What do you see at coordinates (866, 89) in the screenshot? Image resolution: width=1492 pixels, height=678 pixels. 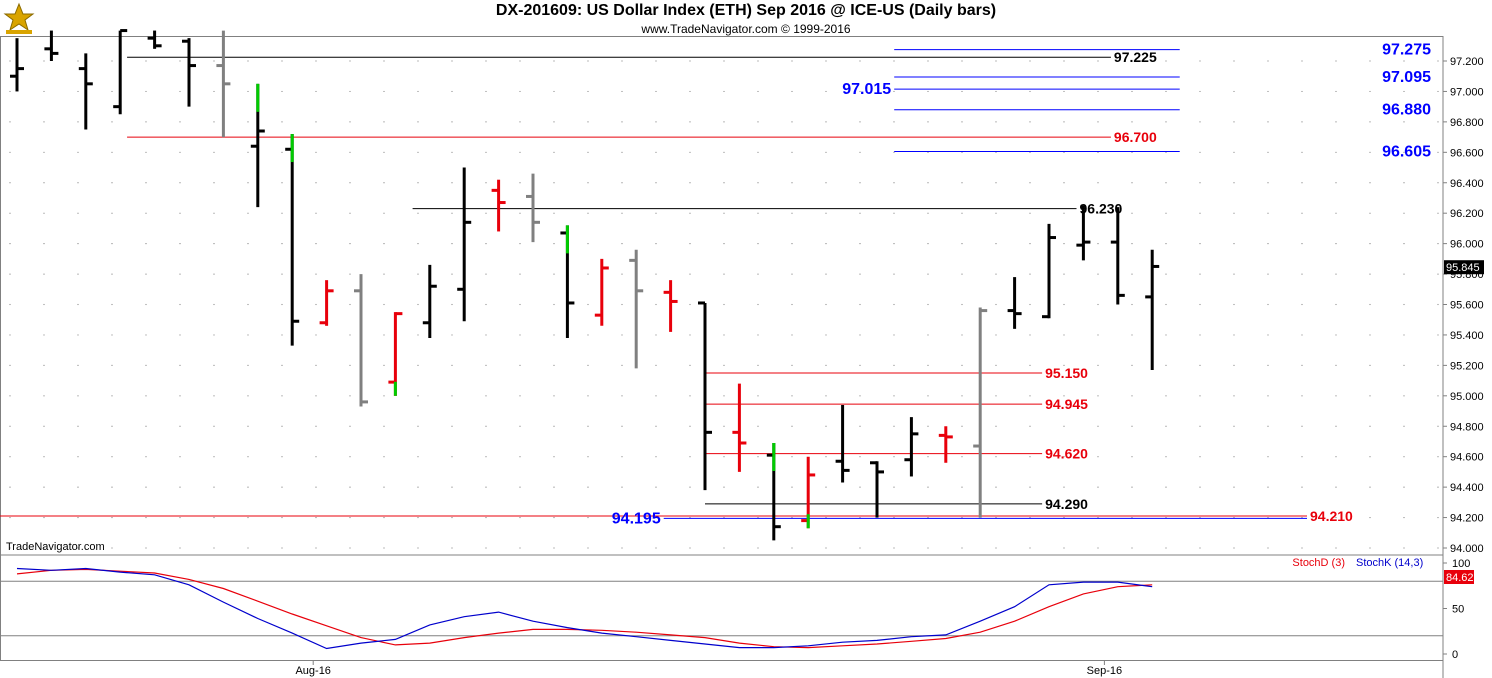 I see `level-label: 97.015` at bounding box center [866, 89].